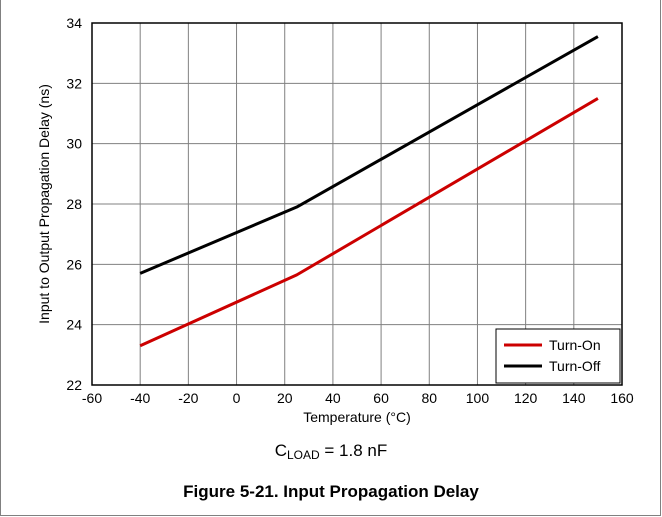 This screenshot has width=662, height=517. I want to click on x-tick-label: 140, so click(574, 398).